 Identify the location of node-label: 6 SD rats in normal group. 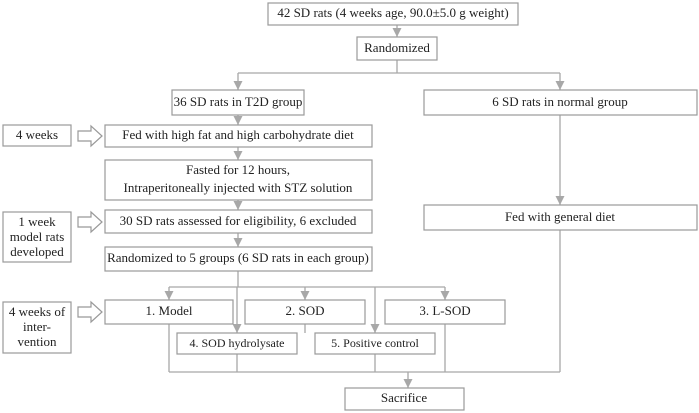
(559, 101).